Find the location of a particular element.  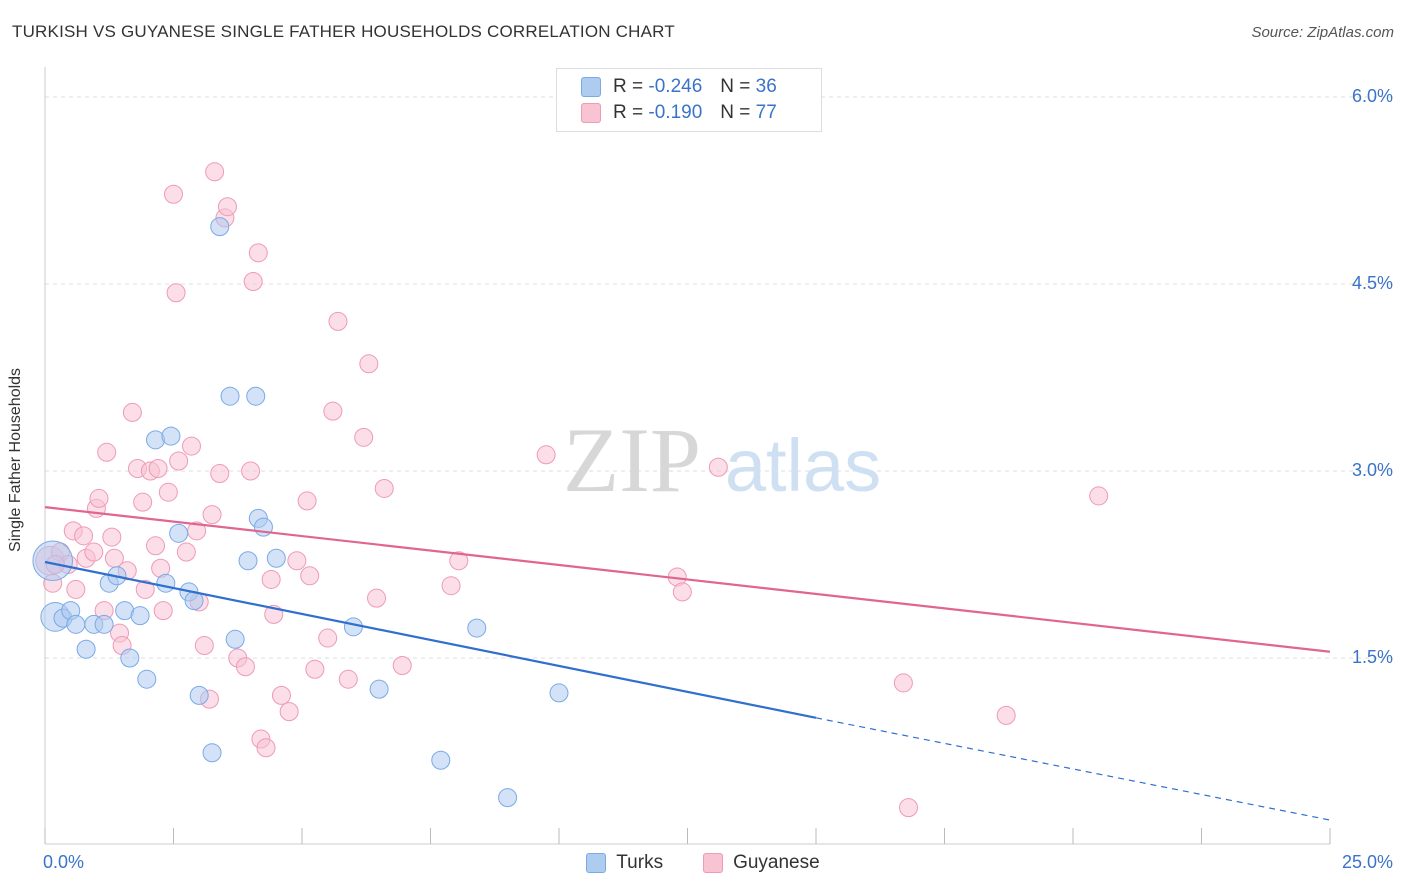

guyanese-swatch-icon is located at coordinates (591, 113).